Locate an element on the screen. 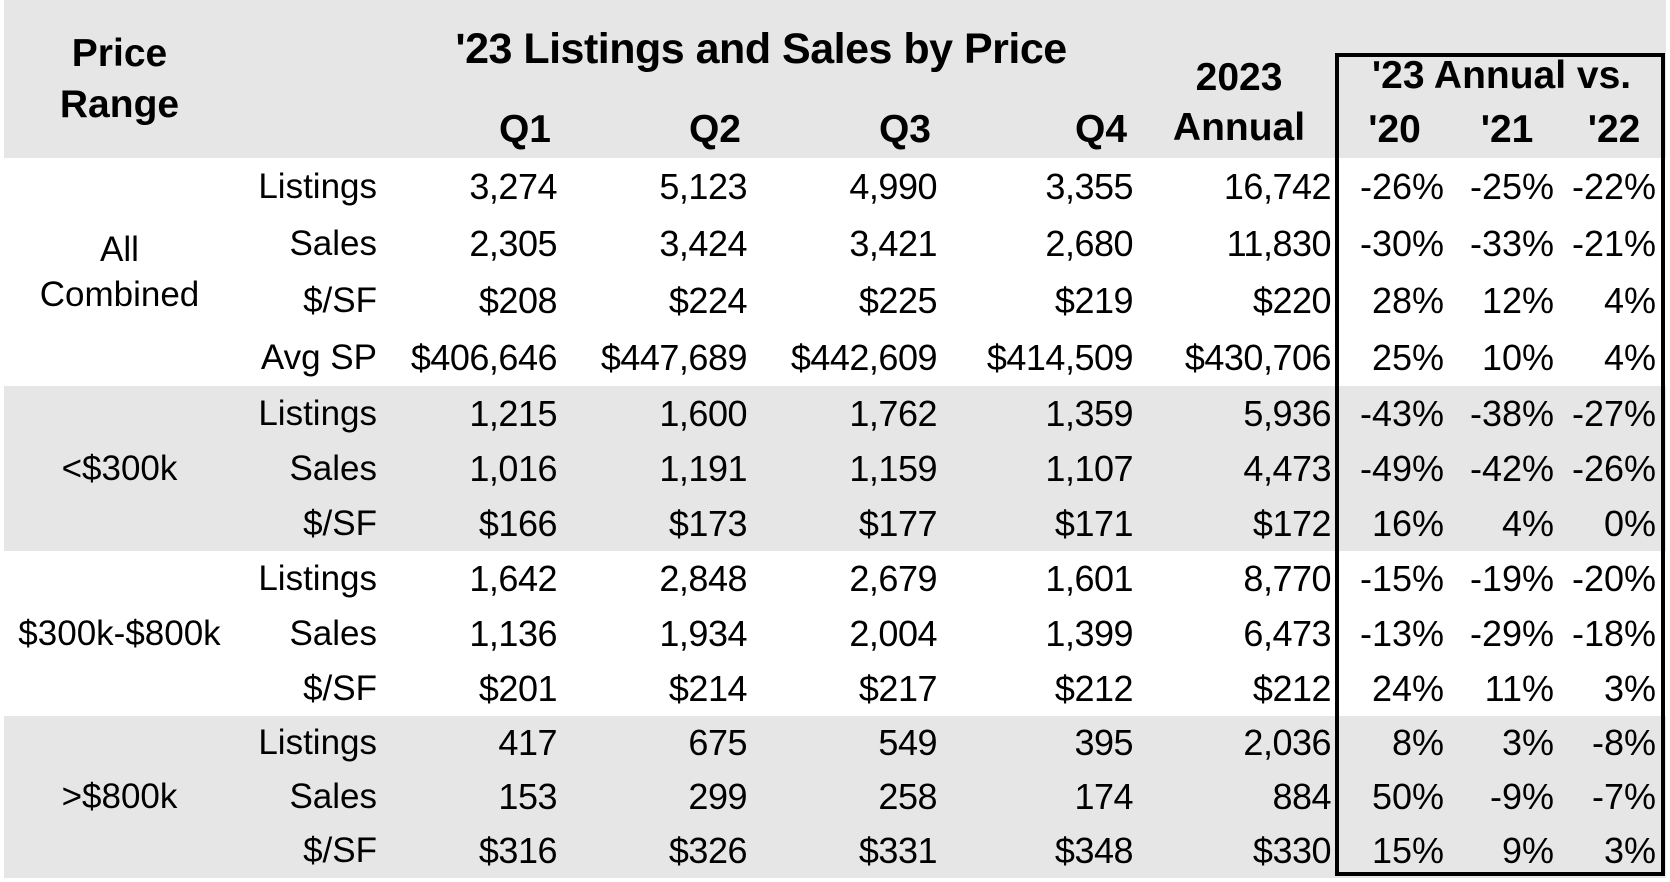 The image size is (1670, 882). table-row: $/SF $316 $326 $331 $348 $330 15% 9% 3% is located at coordinates (835, 851).